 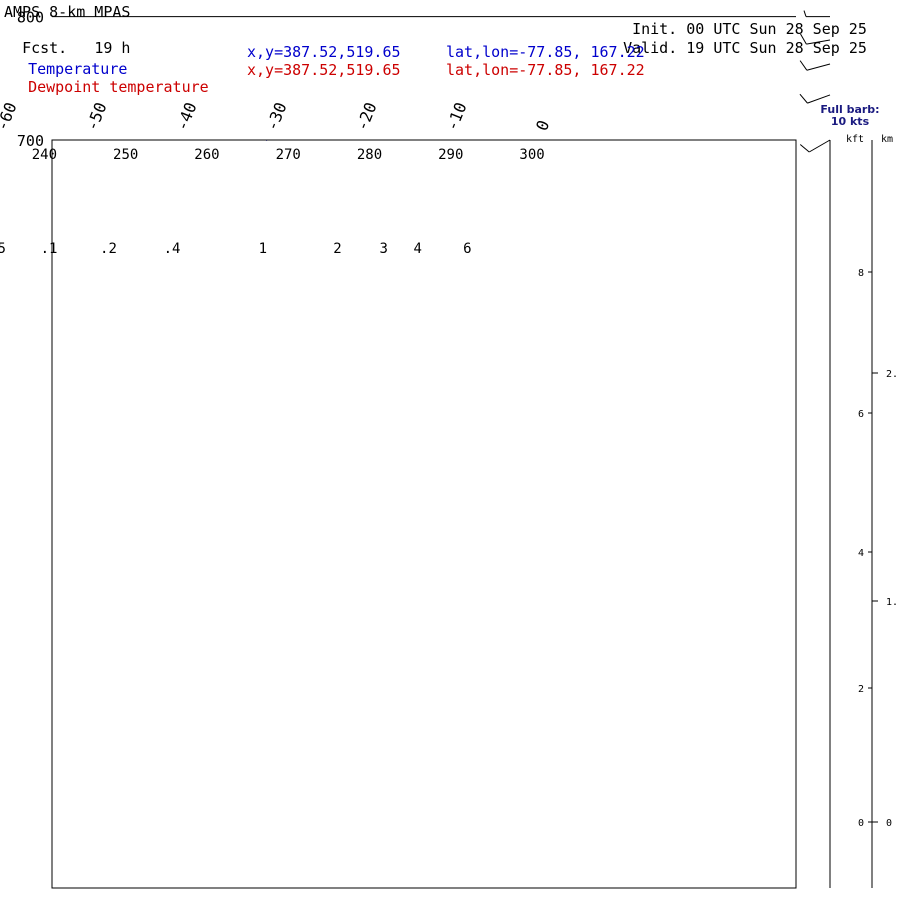 What do you see at coordinates (45, 48) in the screenshot?
I see `fcst-label: Fcst.` at bounding box center [45, 48].